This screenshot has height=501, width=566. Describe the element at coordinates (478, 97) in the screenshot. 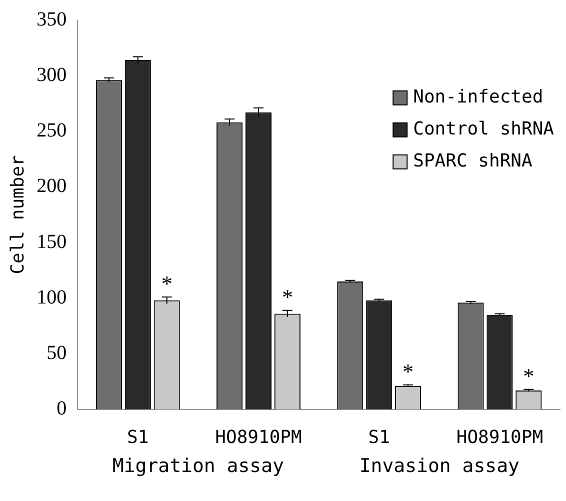

I see `legend-label: Non-infected` at that location.